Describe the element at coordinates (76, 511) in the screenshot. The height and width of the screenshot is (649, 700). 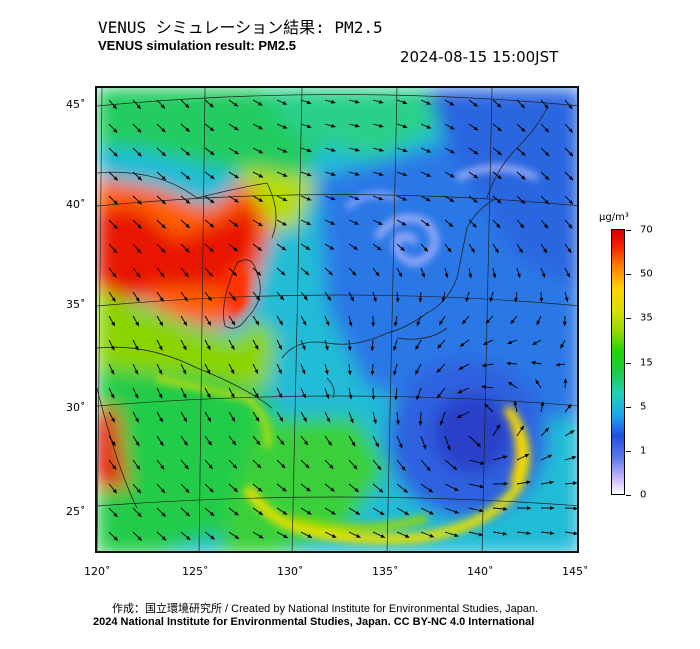
I see `lat-label-25: 25˚` at that location.